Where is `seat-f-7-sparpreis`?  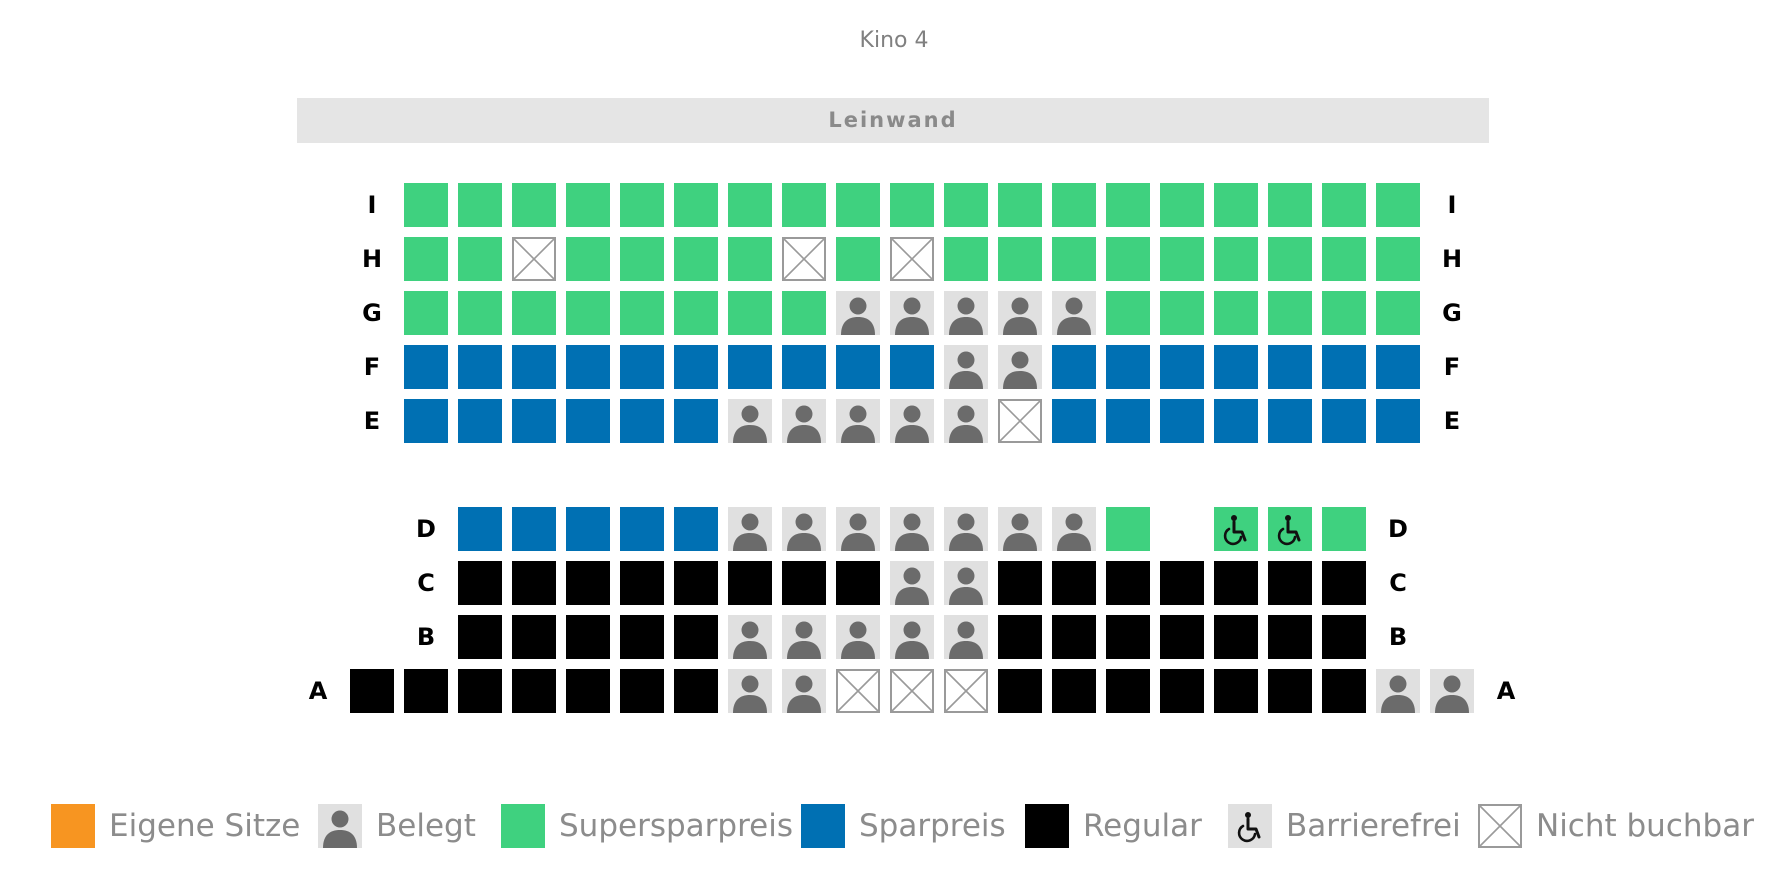
seat-f-7-sparpreis is located at coordinates (750, 367).